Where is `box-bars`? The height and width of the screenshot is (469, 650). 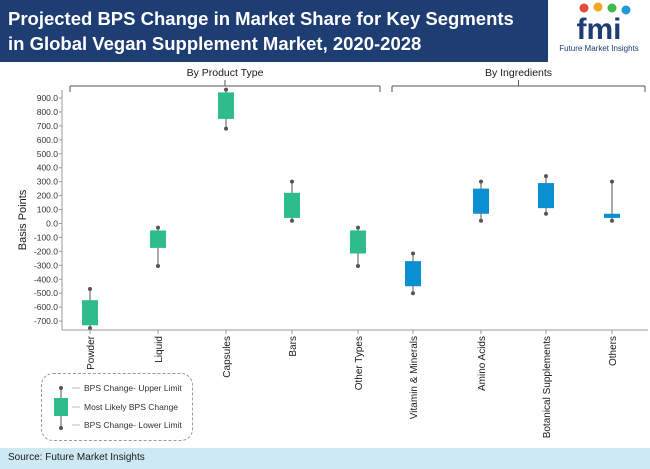
box-bars is located at coordinates (292, 205).